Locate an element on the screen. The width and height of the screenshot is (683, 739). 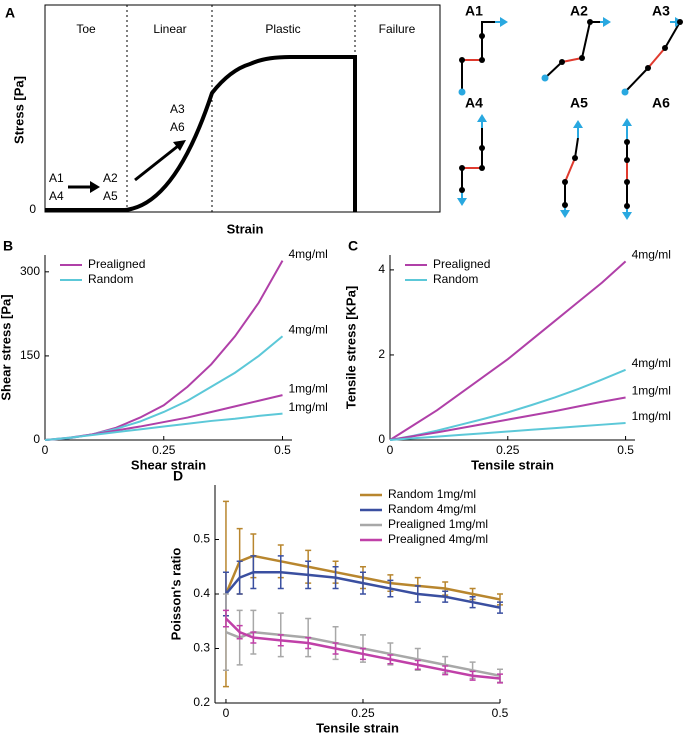
diagram-a4 is located at coordinates (472, 160).